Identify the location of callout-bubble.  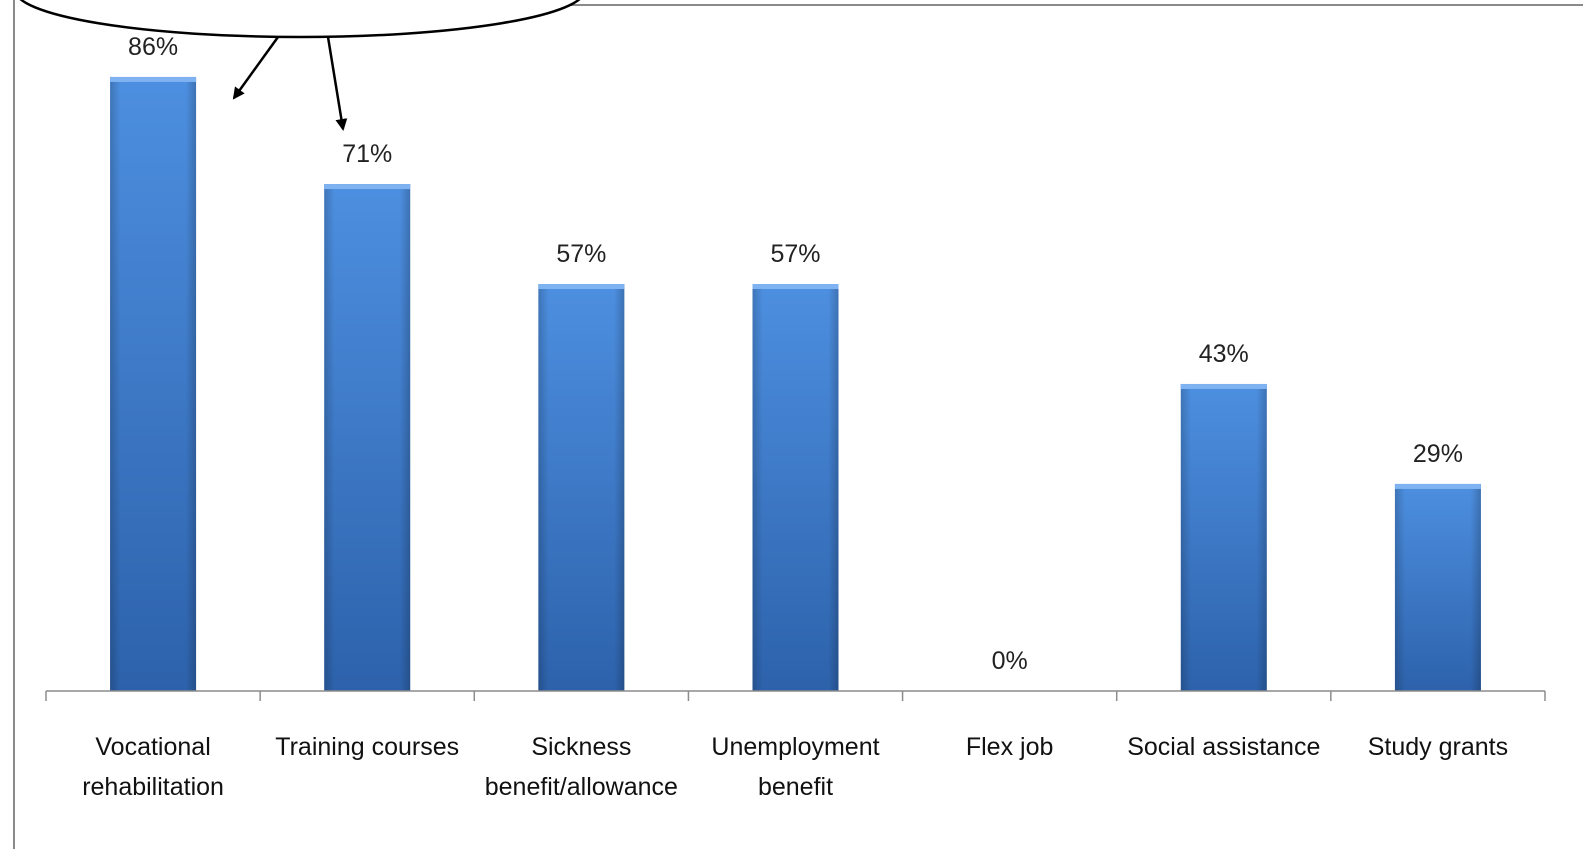
(300, 19).